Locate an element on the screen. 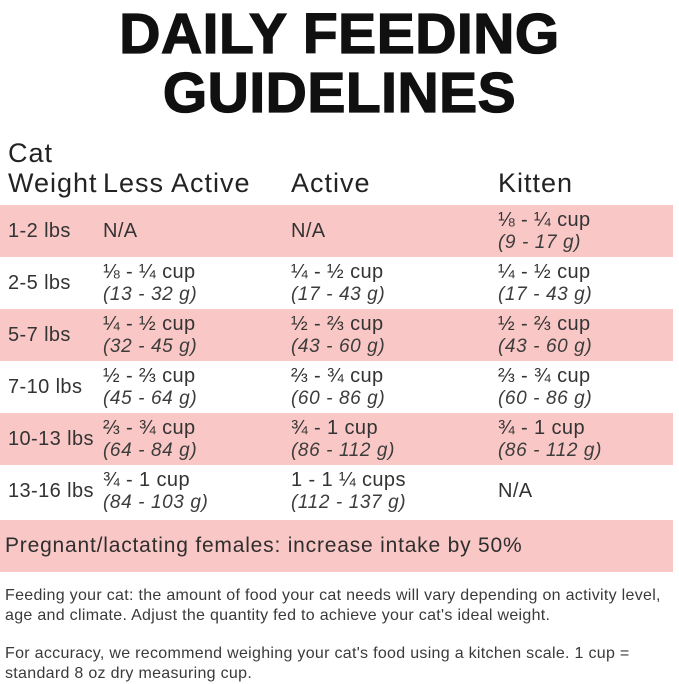 This screenshot has width=679, height=684. cell-kitten-grams: (17 - 43 g) is located at coordinates (545, 294).